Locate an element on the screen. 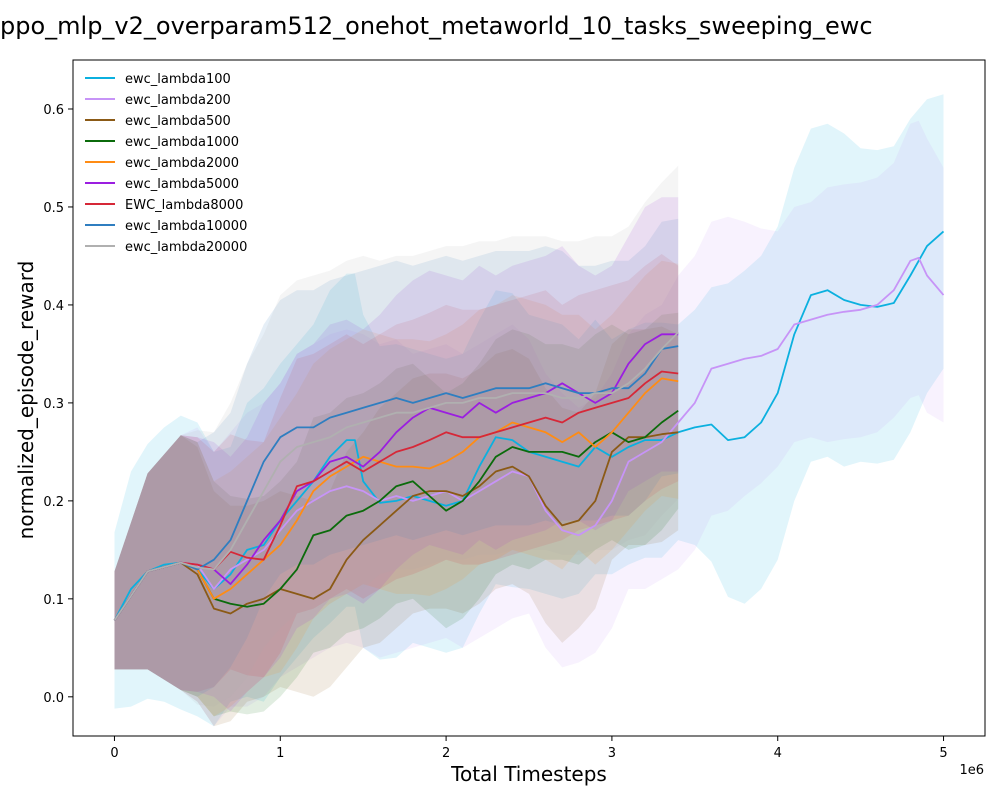 The height and width of the screenshot is (800, 1000). y-tick-label-0: 0.0 is located at coordinates (53, 698).